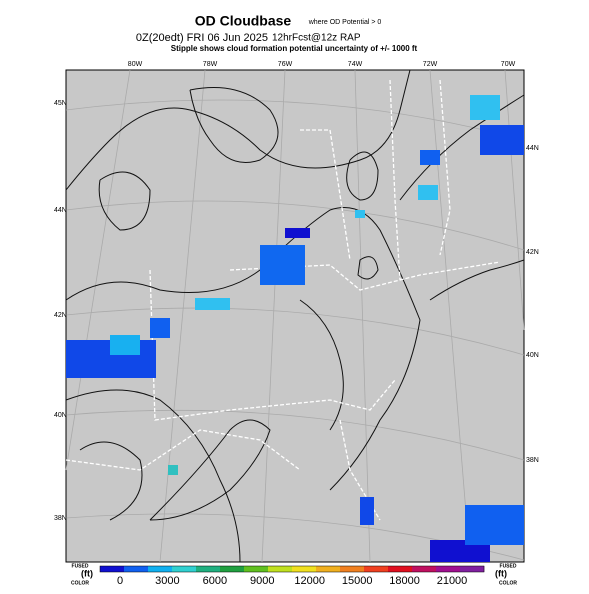 Image resolution: width=589 pixels, height=594 pixels. What do you see at coordinates (309, 581) in the screenshot?
I see `colorbar-label: 12000` at bounding box center [309, 581].